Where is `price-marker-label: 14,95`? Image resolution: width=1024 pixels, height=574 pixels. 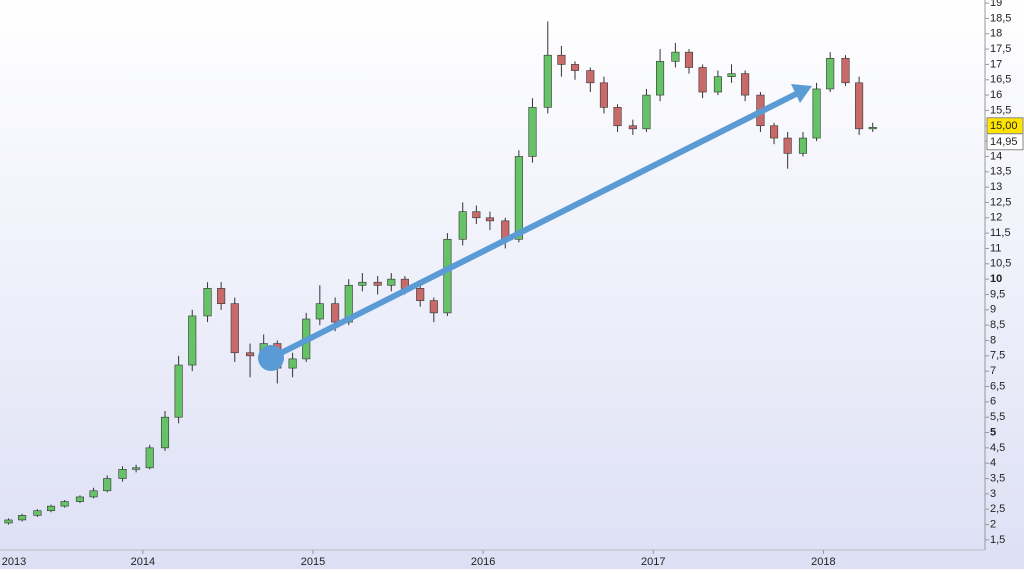
price-marker-label: 14,95 is located at coordinates (1004, 142).